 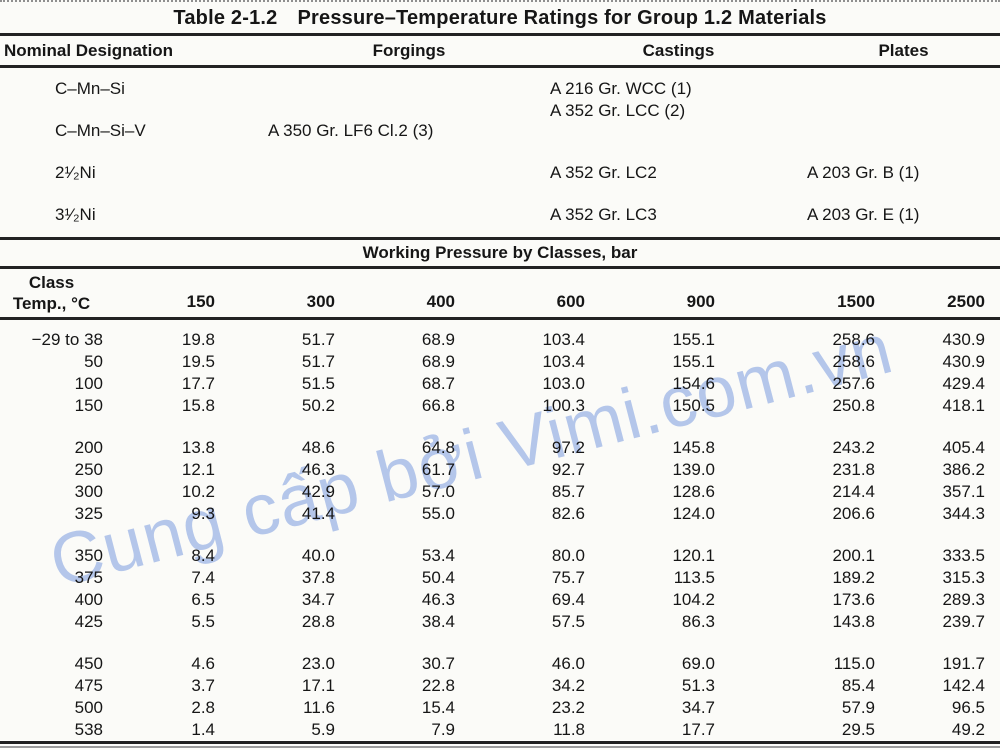 What do you see at coordinates (438, 707) in the screenshot?
I see `pressure-value-cell: 15.4` at bounding box center [438, 707].